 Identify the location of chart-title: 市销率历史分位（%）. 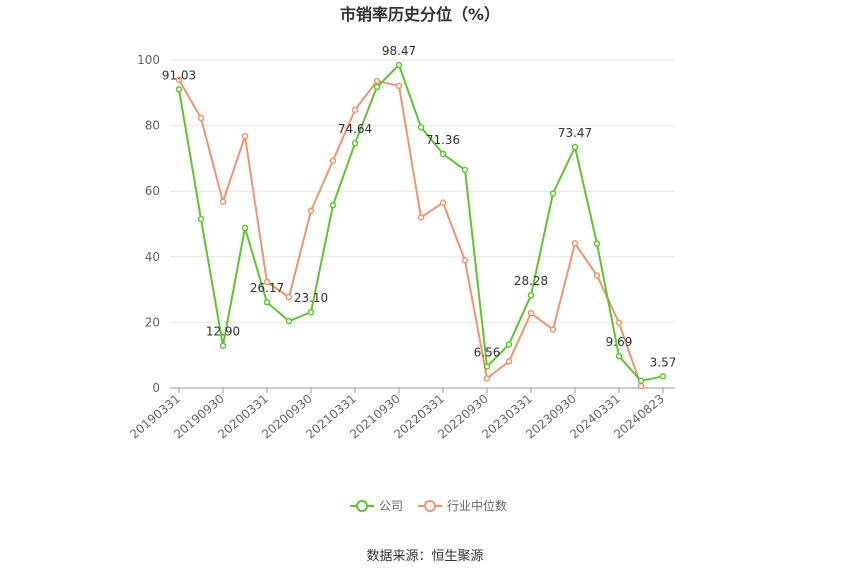
(420, 14).